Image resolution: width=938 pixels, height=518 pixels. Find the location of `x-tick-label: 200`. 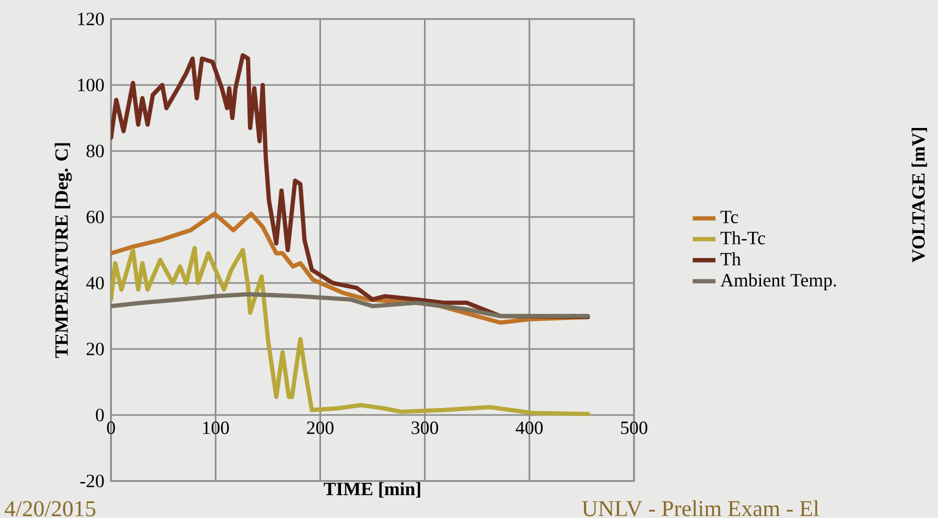

x-tick-label: 200 is located at coordinates (320, 427).